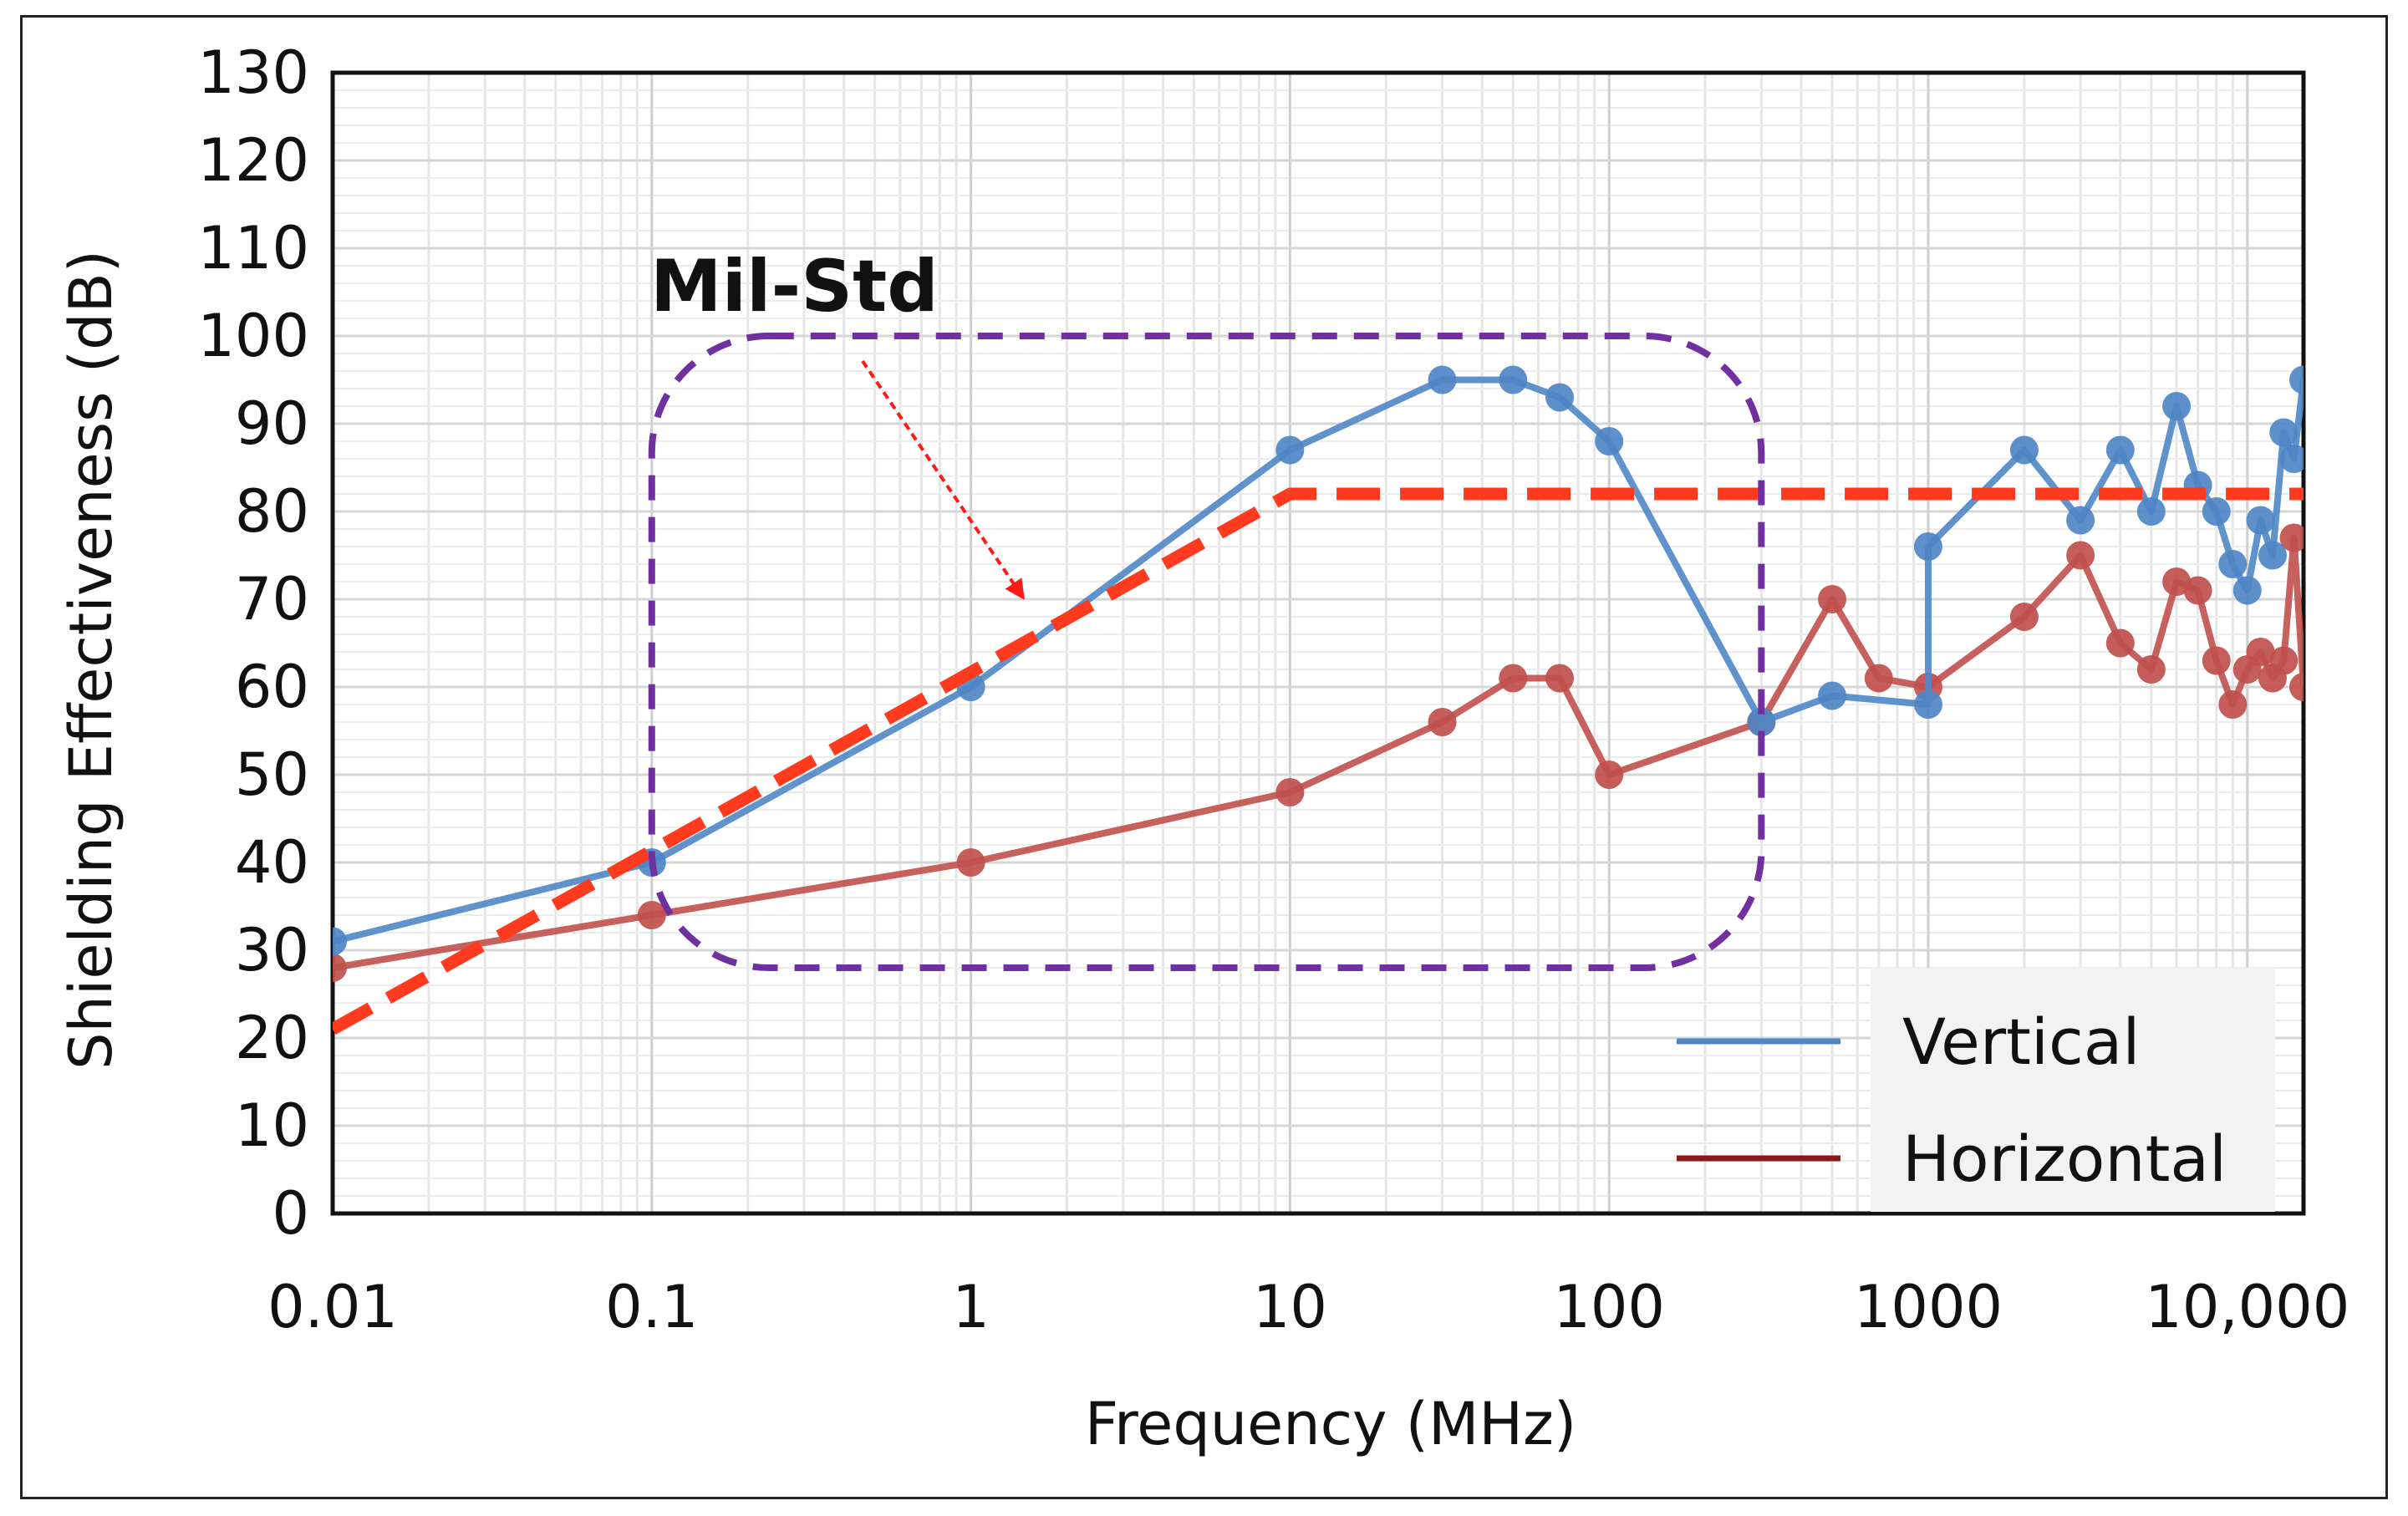 Image resolution: width=2408 pixels, height=1516 pixels. Describe the element at coordinates (1290, 1307) in the screenshot. I see `x-tick-label: 10` at that location.